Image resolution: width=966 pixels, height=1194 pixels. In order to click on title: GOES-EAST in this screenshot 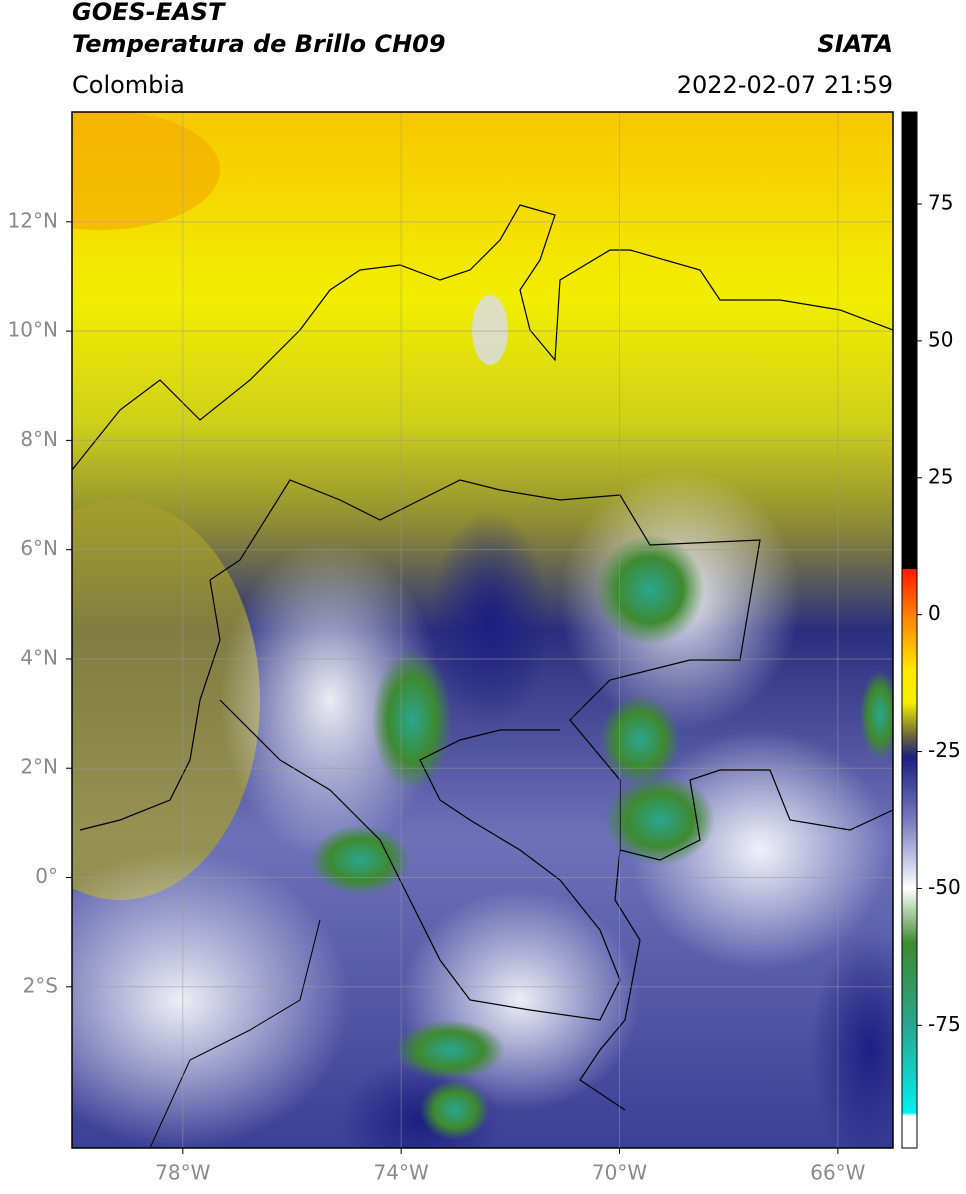, I will do `click(149, 13)`.